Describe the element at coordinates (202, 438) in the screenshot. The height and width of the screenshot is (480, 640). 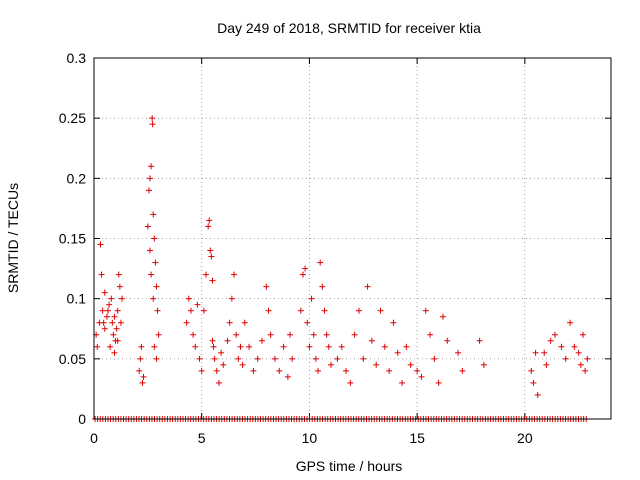
I see `x-tick-label: 5` at that location.